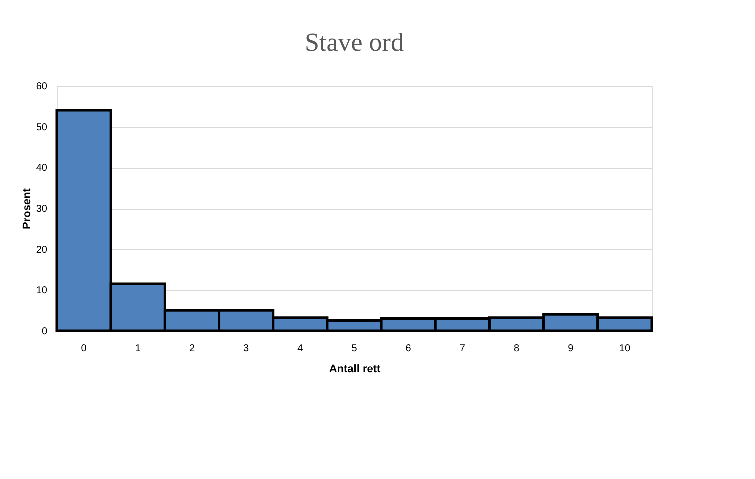 Image resolution: width=755 pixels, height=479 pixels. Describe the element at coordinates (625, 349) in the screenshot. I see `x-tick-label: 10` at that location.